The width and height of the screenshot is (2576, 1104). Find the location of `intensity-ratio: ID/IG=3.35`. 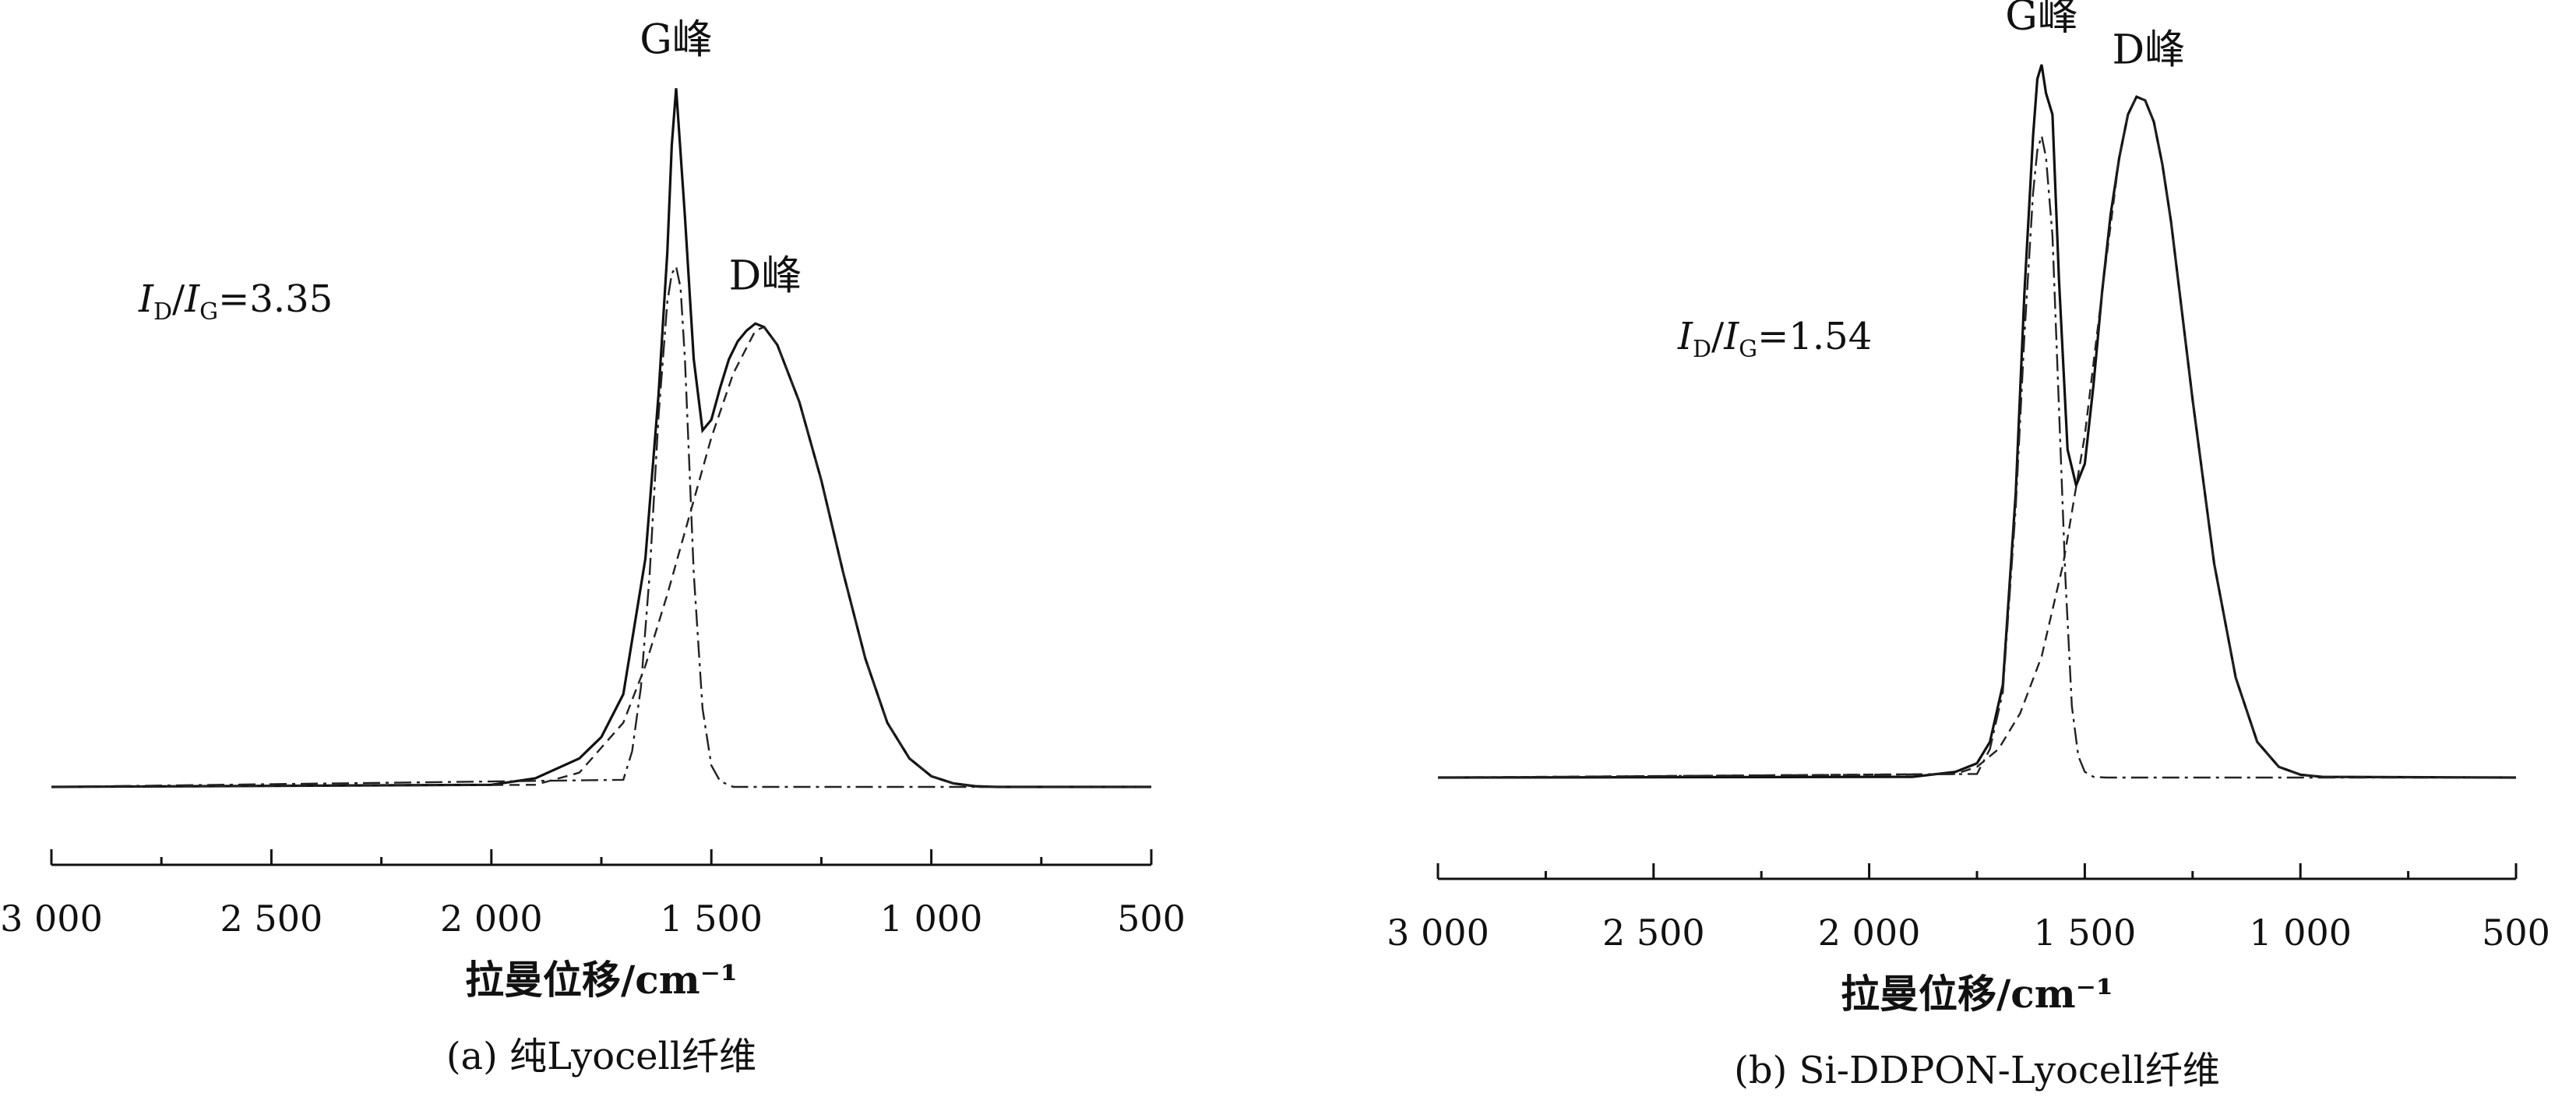

intensity-ratio: ID/IG=3.35 is located at coordinates (235, 302).